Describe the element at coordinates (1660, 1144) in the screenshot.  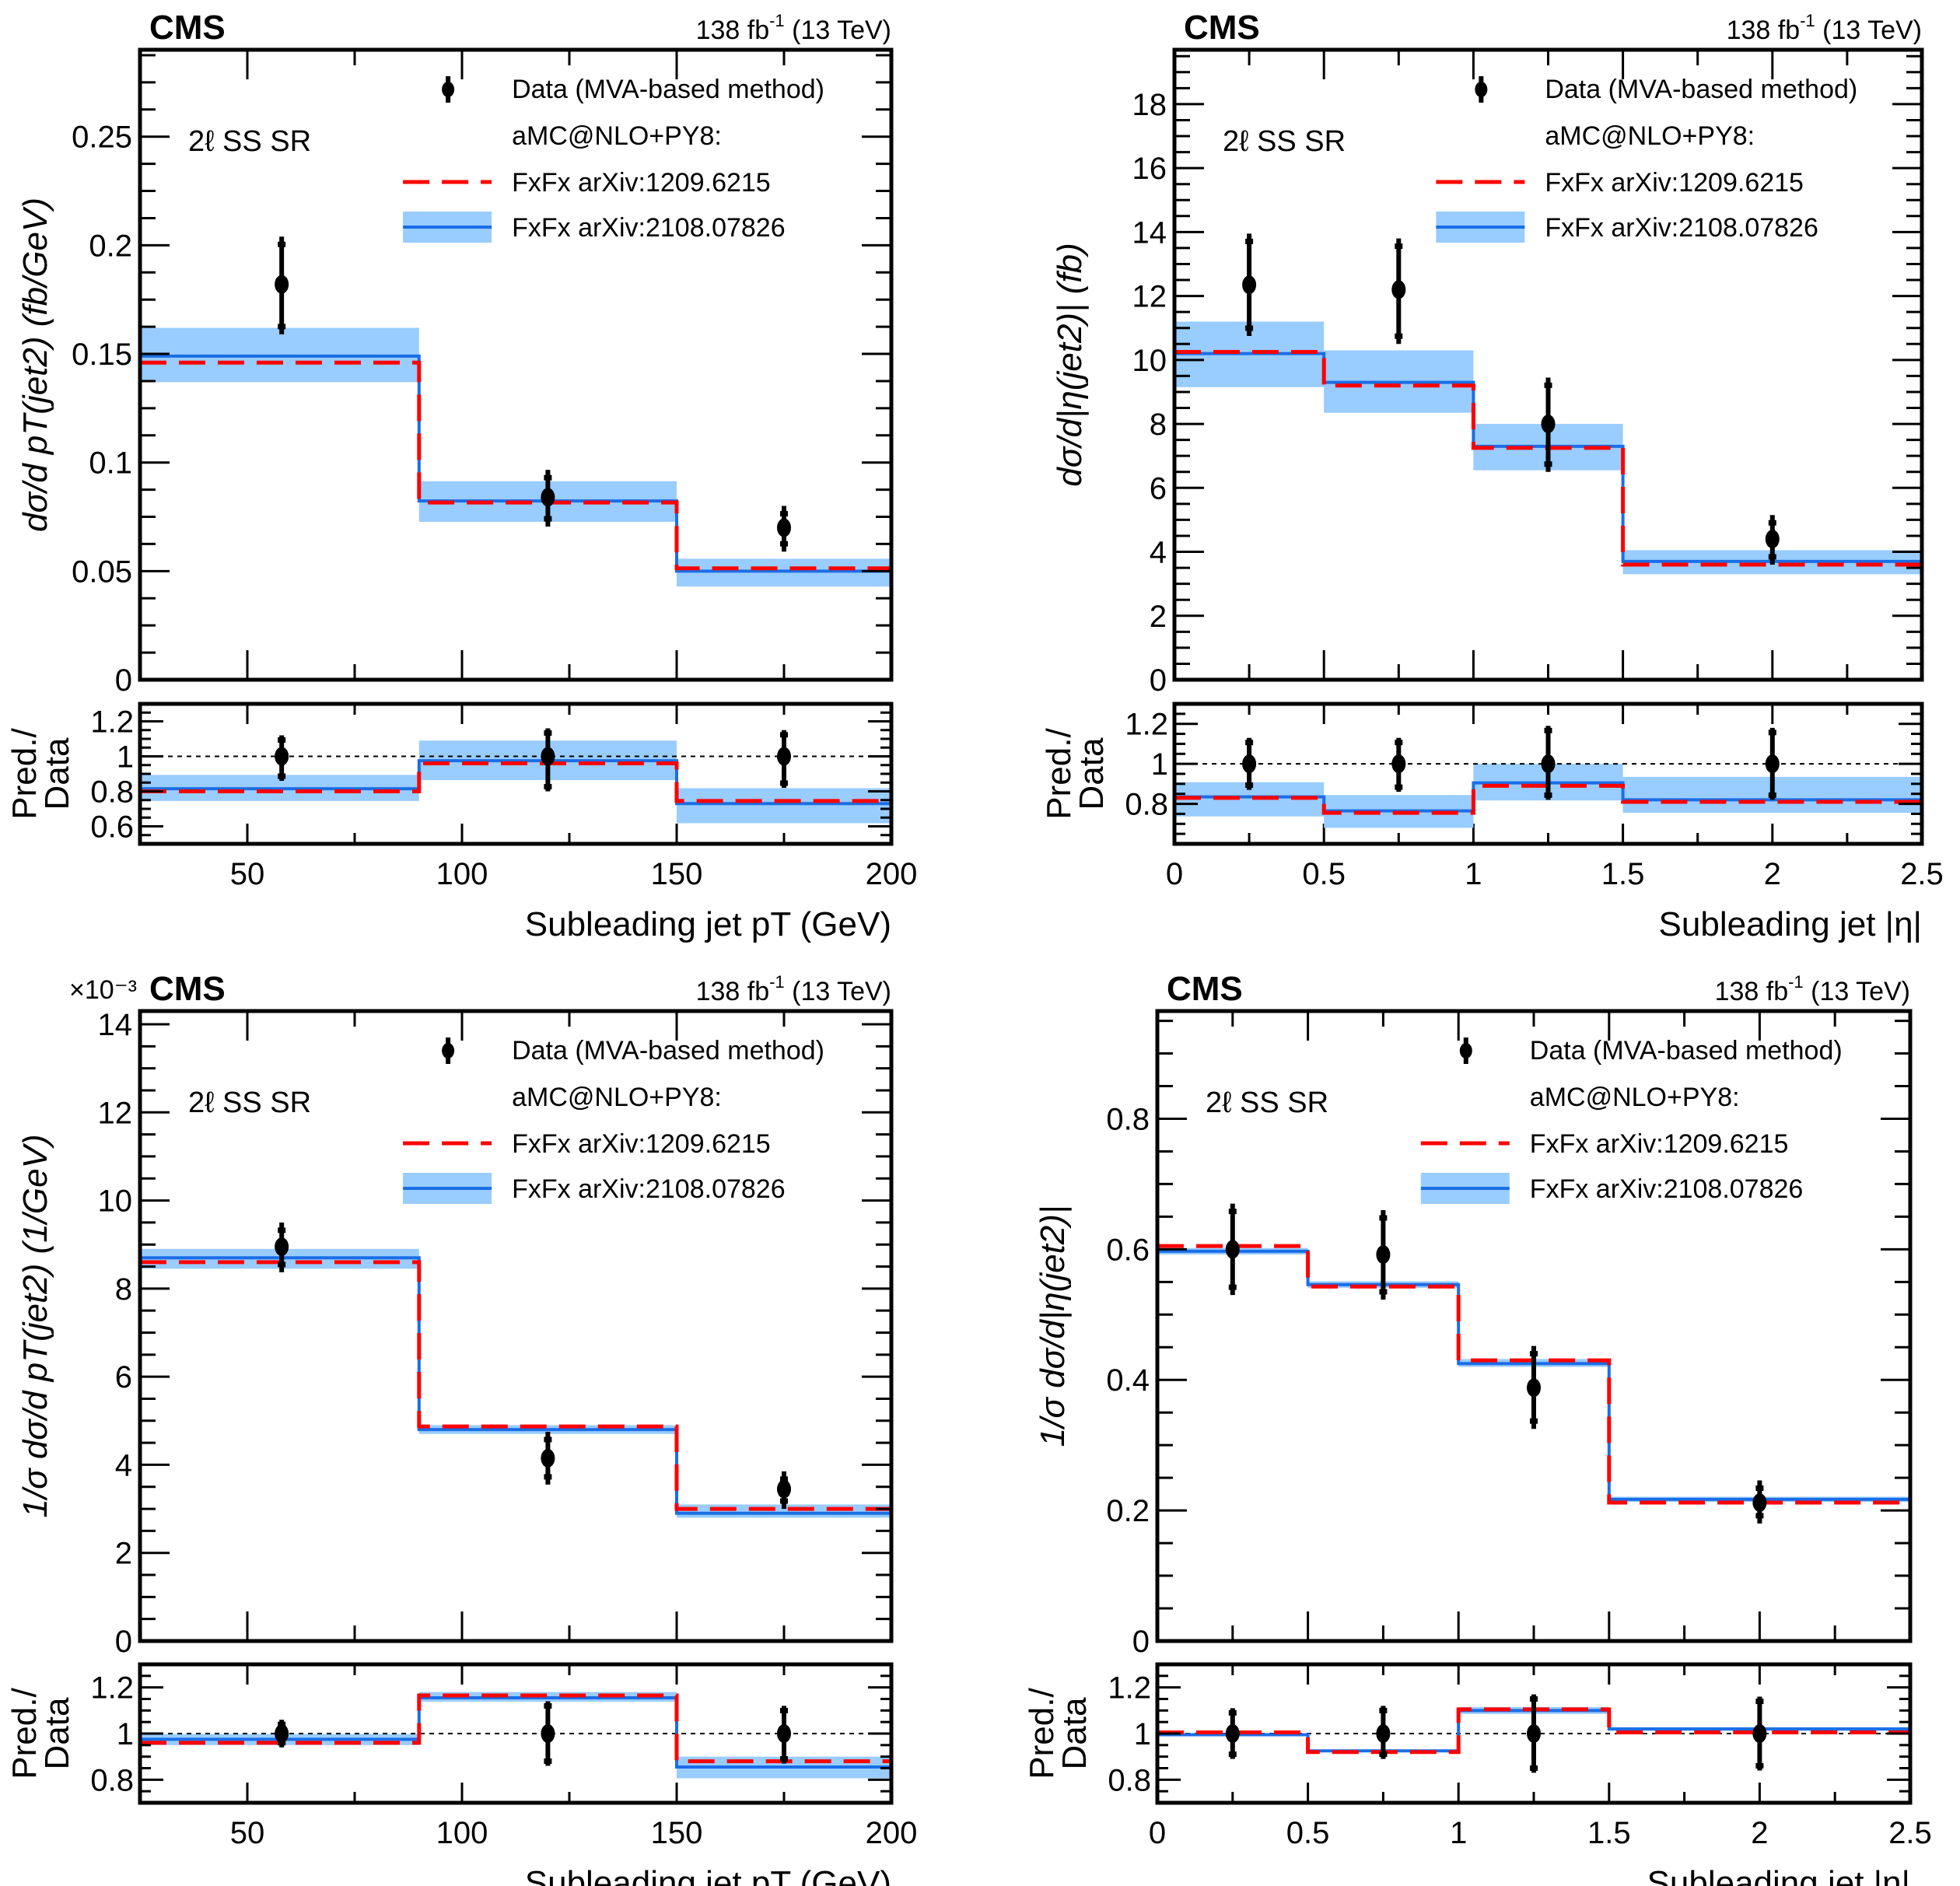
I see `legend-entry: FxFx arXiv:1209.6215` at that location.